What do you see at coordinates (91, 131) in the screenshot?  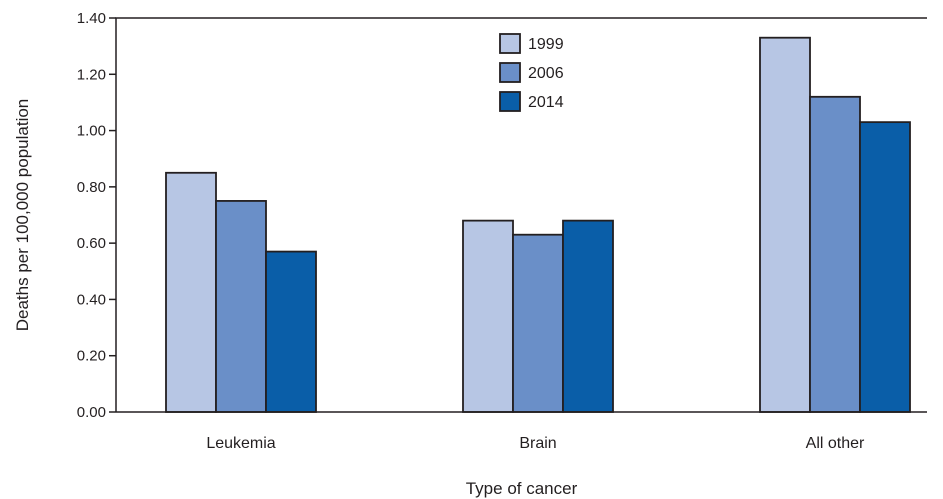 I see `y-tick-label: 1.00` at bounding box center [91, 131].